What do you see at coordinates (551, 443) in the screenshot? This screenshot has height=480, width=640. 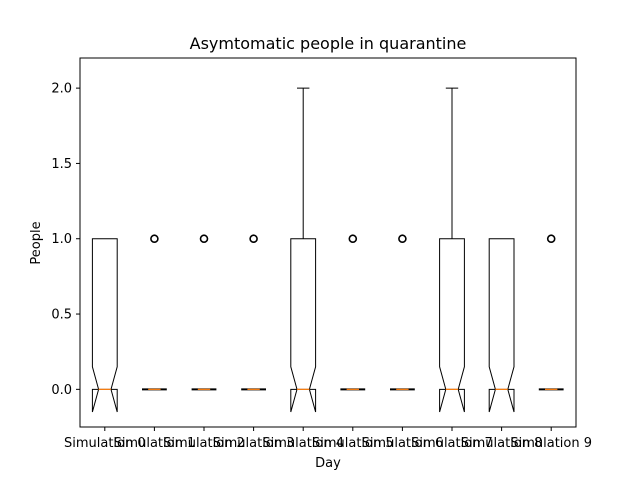 I see `x-tick-label: Simulation 9` at bounding box center [551, 443].